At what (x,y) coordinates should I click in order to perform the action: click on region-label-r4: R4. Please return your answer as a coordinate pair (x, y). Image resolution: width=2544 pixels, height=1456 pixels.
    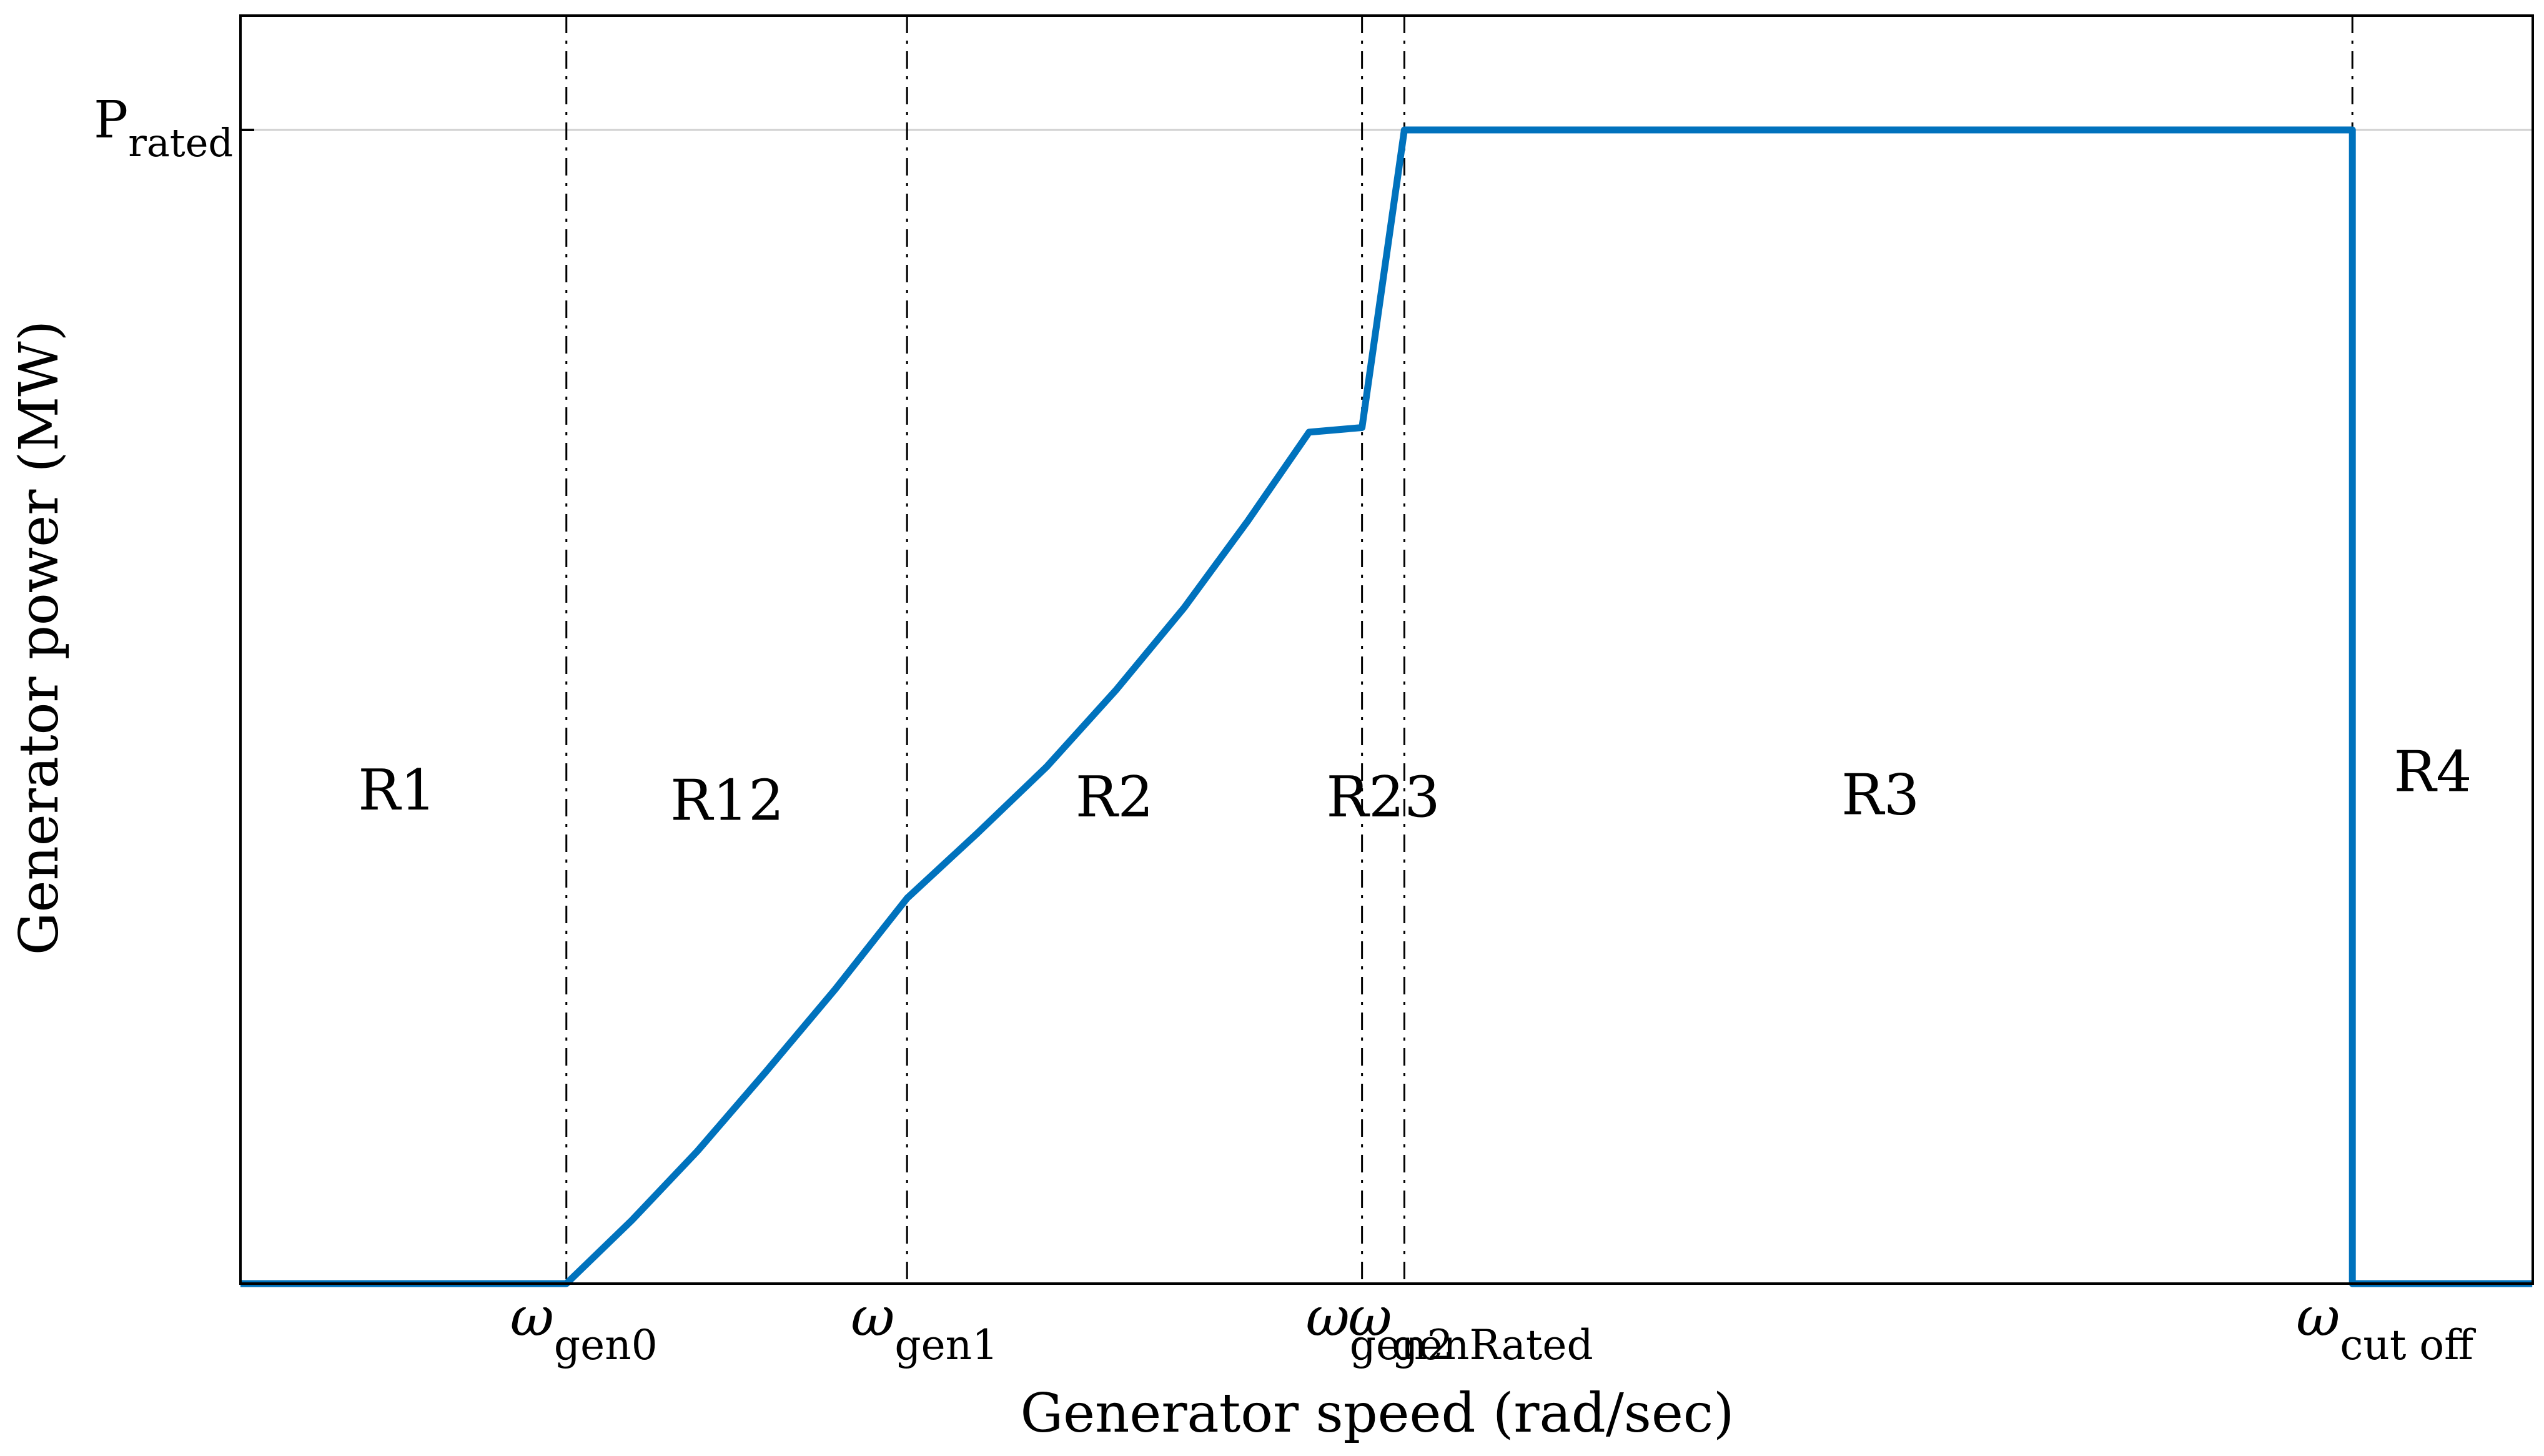
    Looking at the image, I should click on (2432, 772).